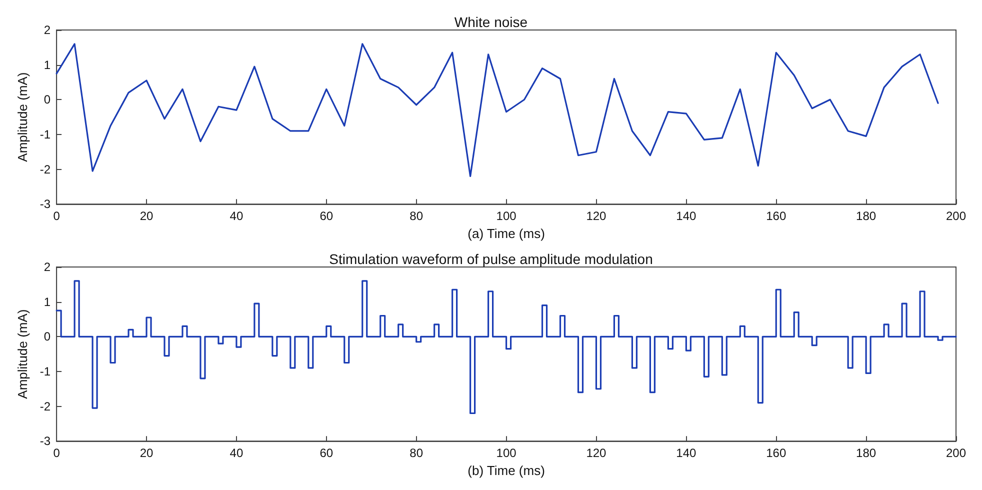 The image size is (982, 490). What do you see at coordinates (491, 22) in the screenshot?
I see `chart-title: White noise` at bounding box center [491, 22].